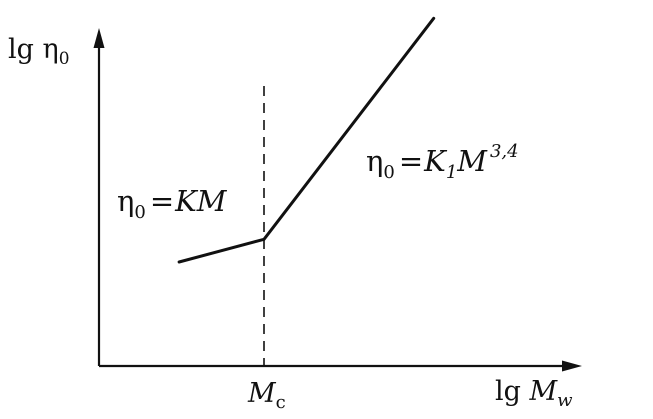 This screenshot has width=653, height=419. I want to click on annotation-high-regime: η0 =K1M 3,4, so click(442, 162).